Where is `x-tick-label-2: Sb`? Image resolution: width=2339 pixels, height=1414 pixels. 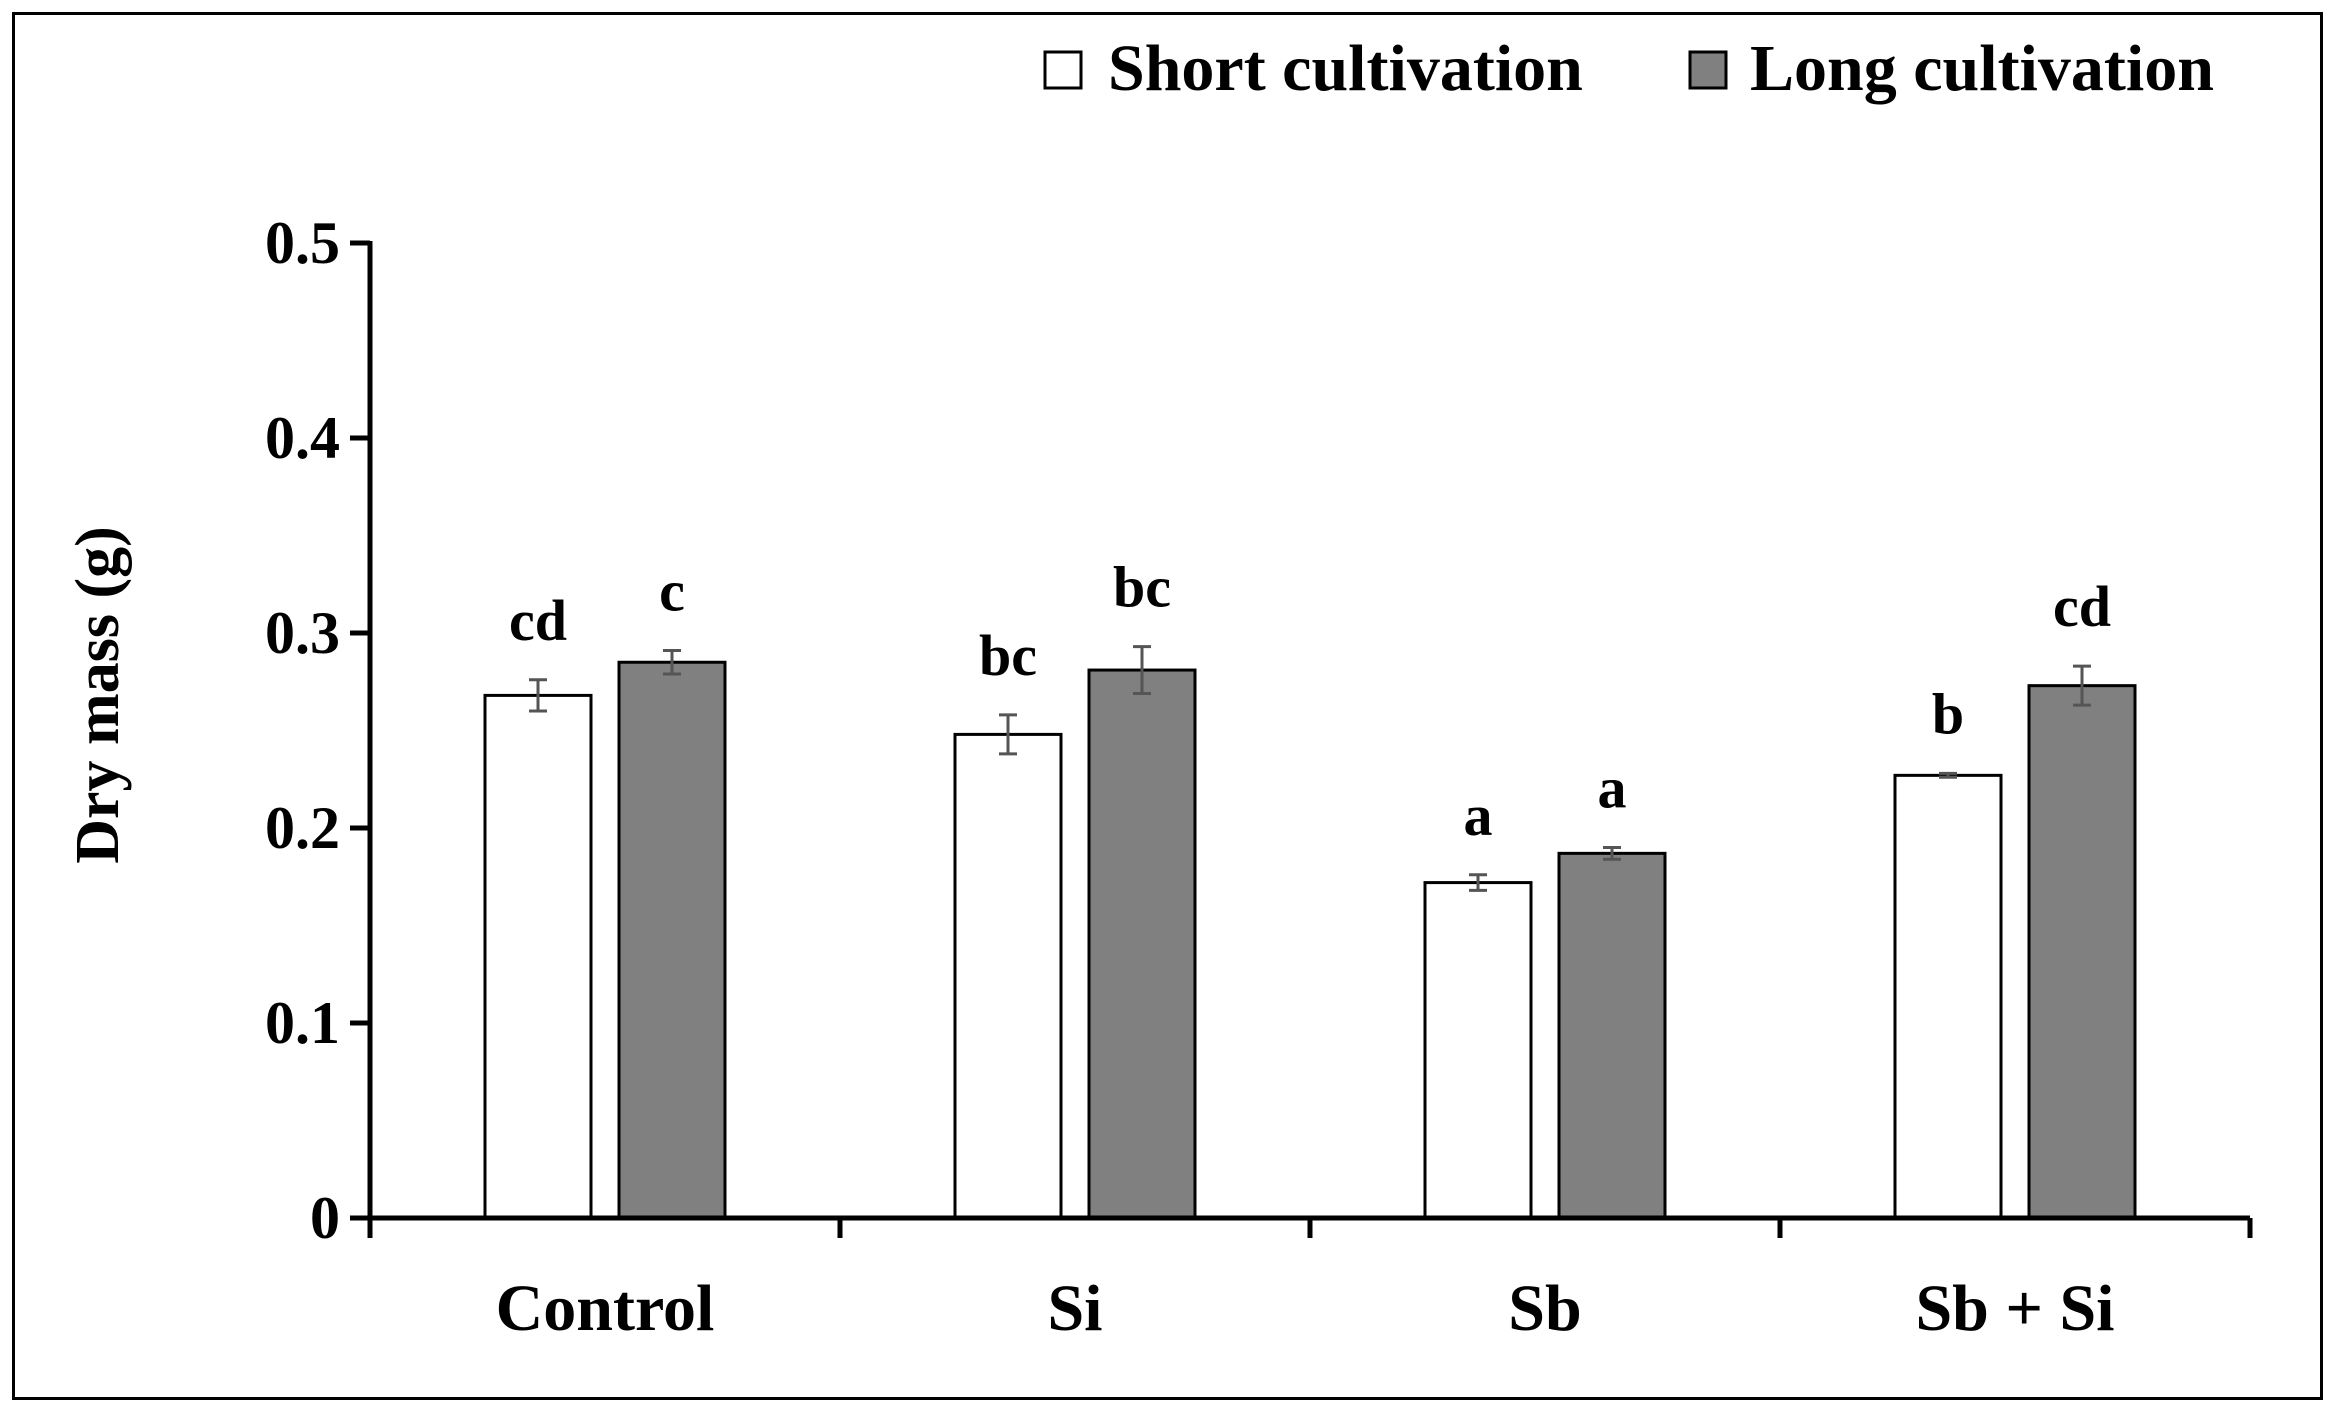
x-tick-label-2: Sb is located at coordinates (1544, 1308).